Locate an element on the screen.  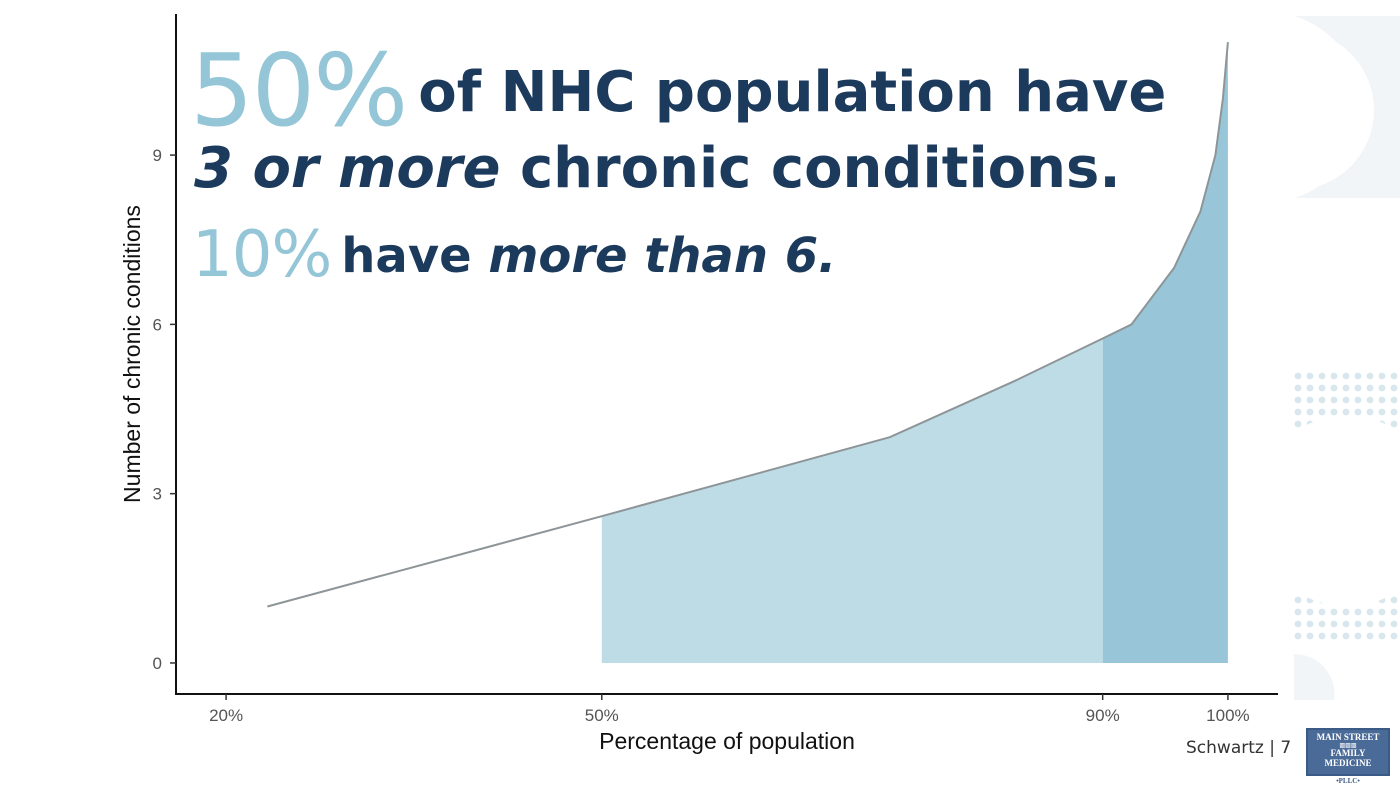
y-tick-label: 6 is located at coordinates (157, 324).